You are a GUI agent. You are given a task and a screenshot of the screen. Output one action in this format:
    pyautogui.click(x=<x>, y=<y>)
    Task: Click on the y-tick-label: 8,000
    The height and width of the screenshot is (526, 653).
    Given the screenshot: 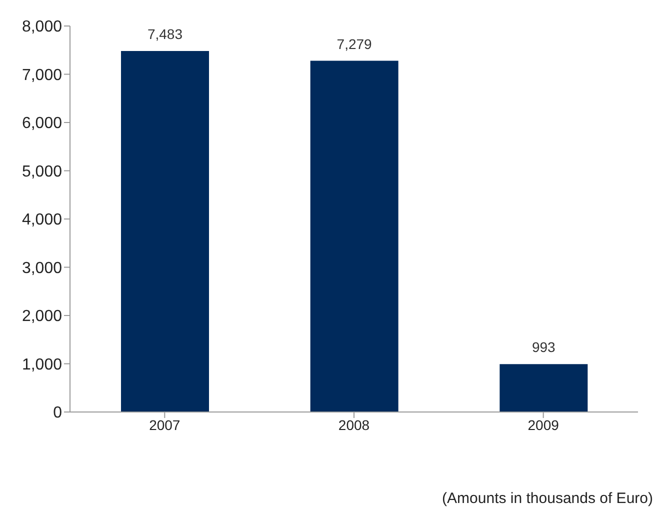 What is the action you would take?
    pyautogui.click(x=42, y=27)
    